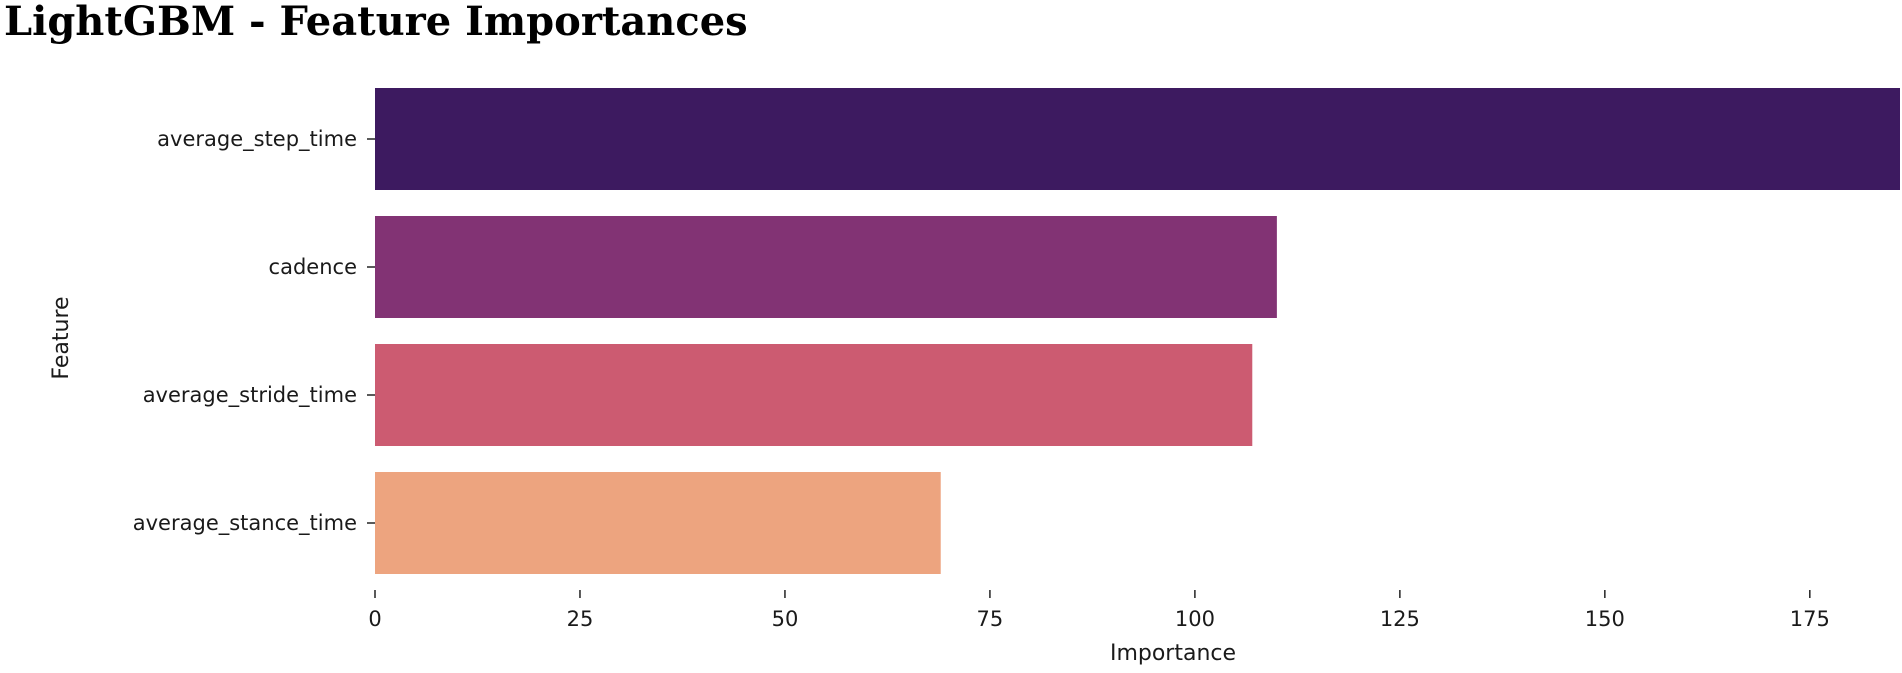 The image size is (1902, 673). I want to click on bar-average-step-time, so click(1137, 139).